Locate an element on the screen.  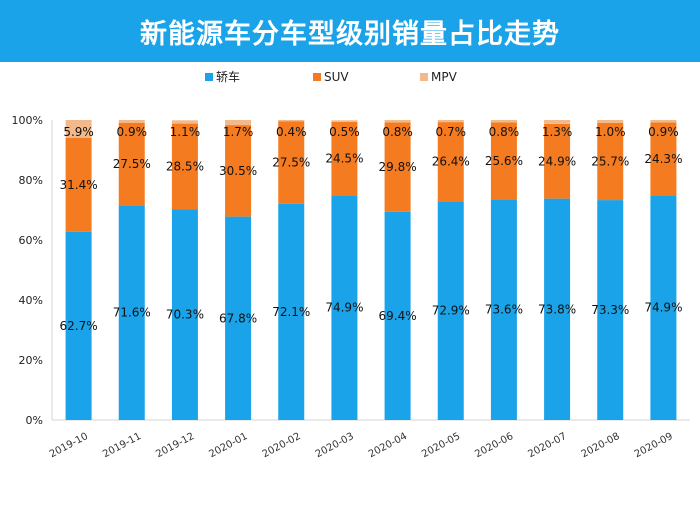
data-label-1-2020-05: 72.9% is located at coordinates (451, 311).